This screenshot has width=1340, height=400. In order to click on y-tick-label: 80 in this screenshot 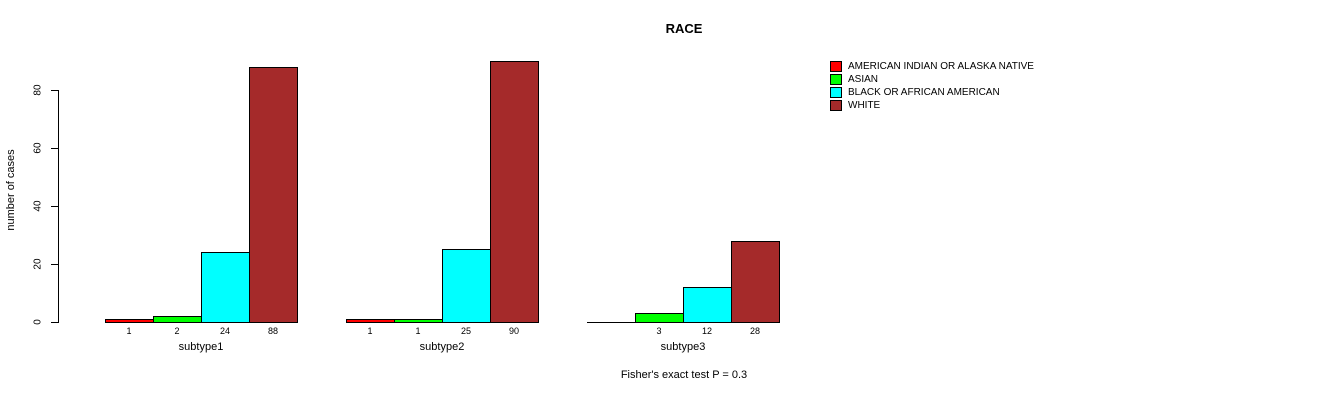, I will do `click(38, 90)`.